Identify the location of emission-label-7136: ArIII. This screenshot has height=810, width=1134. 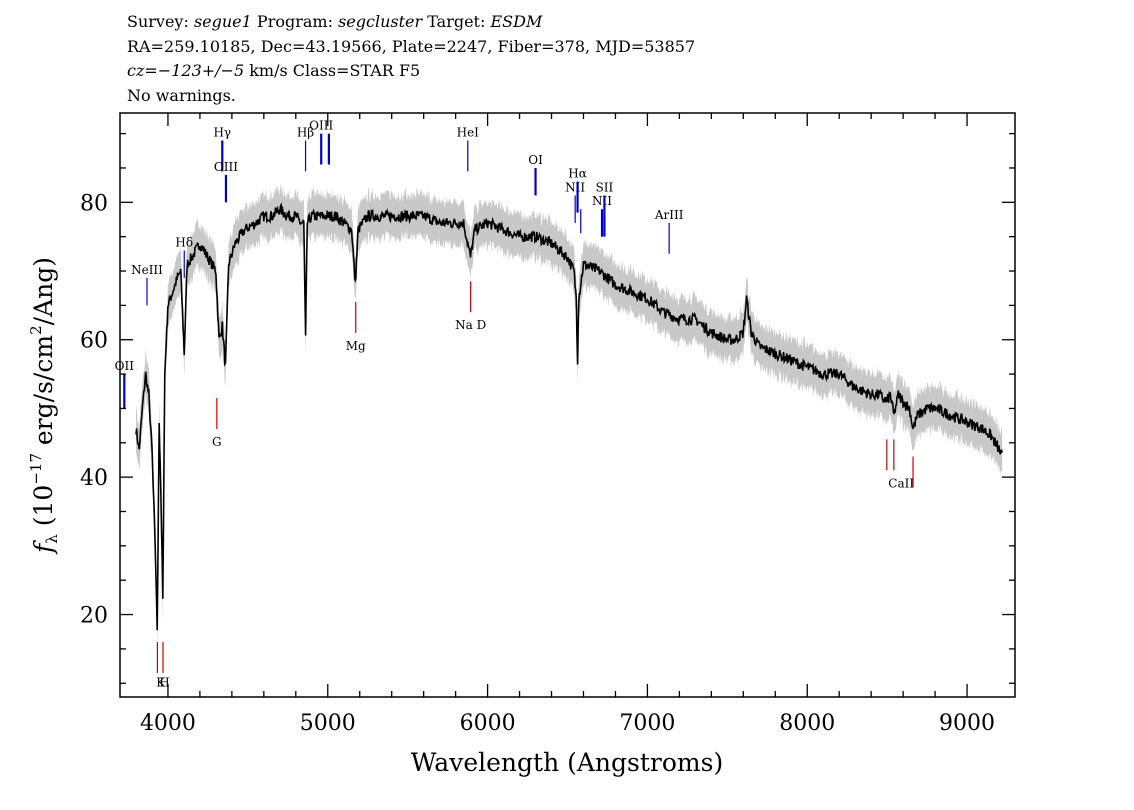
(669, 215).